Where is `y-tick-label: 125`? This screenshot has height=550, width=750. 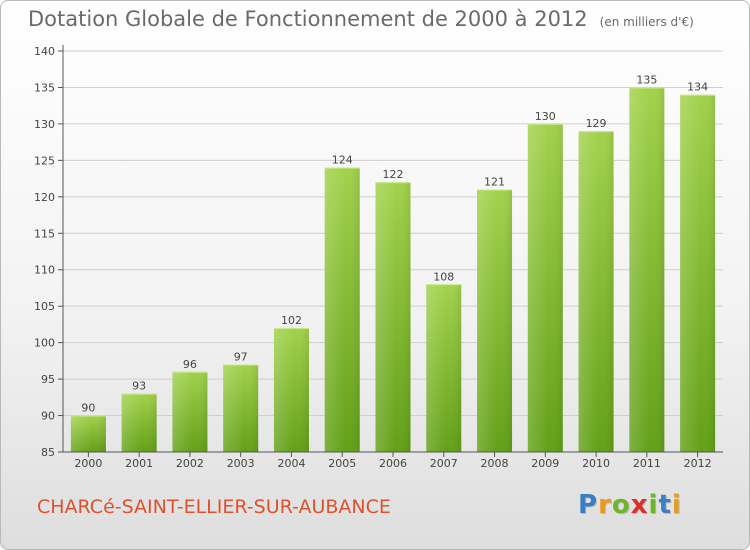
y-tick-label: 125 is located at coordinates (44, 160).